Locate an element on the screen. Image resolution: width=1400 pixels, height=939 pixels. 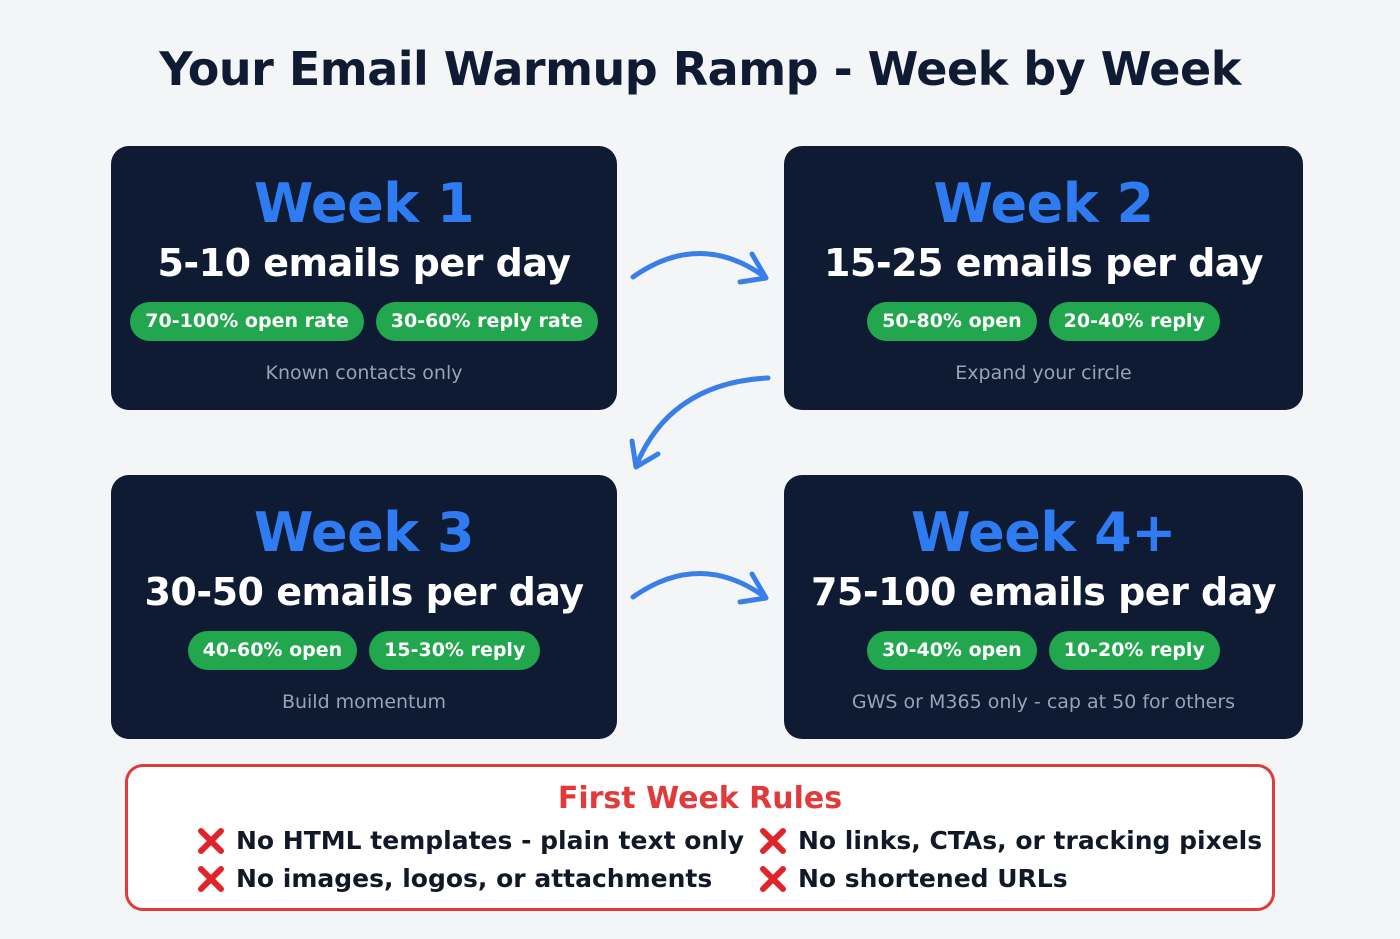
rate-badges: 70-100% open rate 30-60% reply rate is located at coordinates (364, 321).